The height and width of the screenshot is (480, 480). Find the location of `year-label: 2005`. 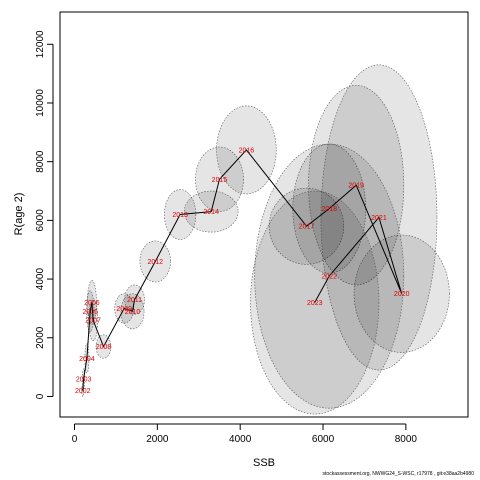

year-label: 2005 is located at coordinates (90, 312).